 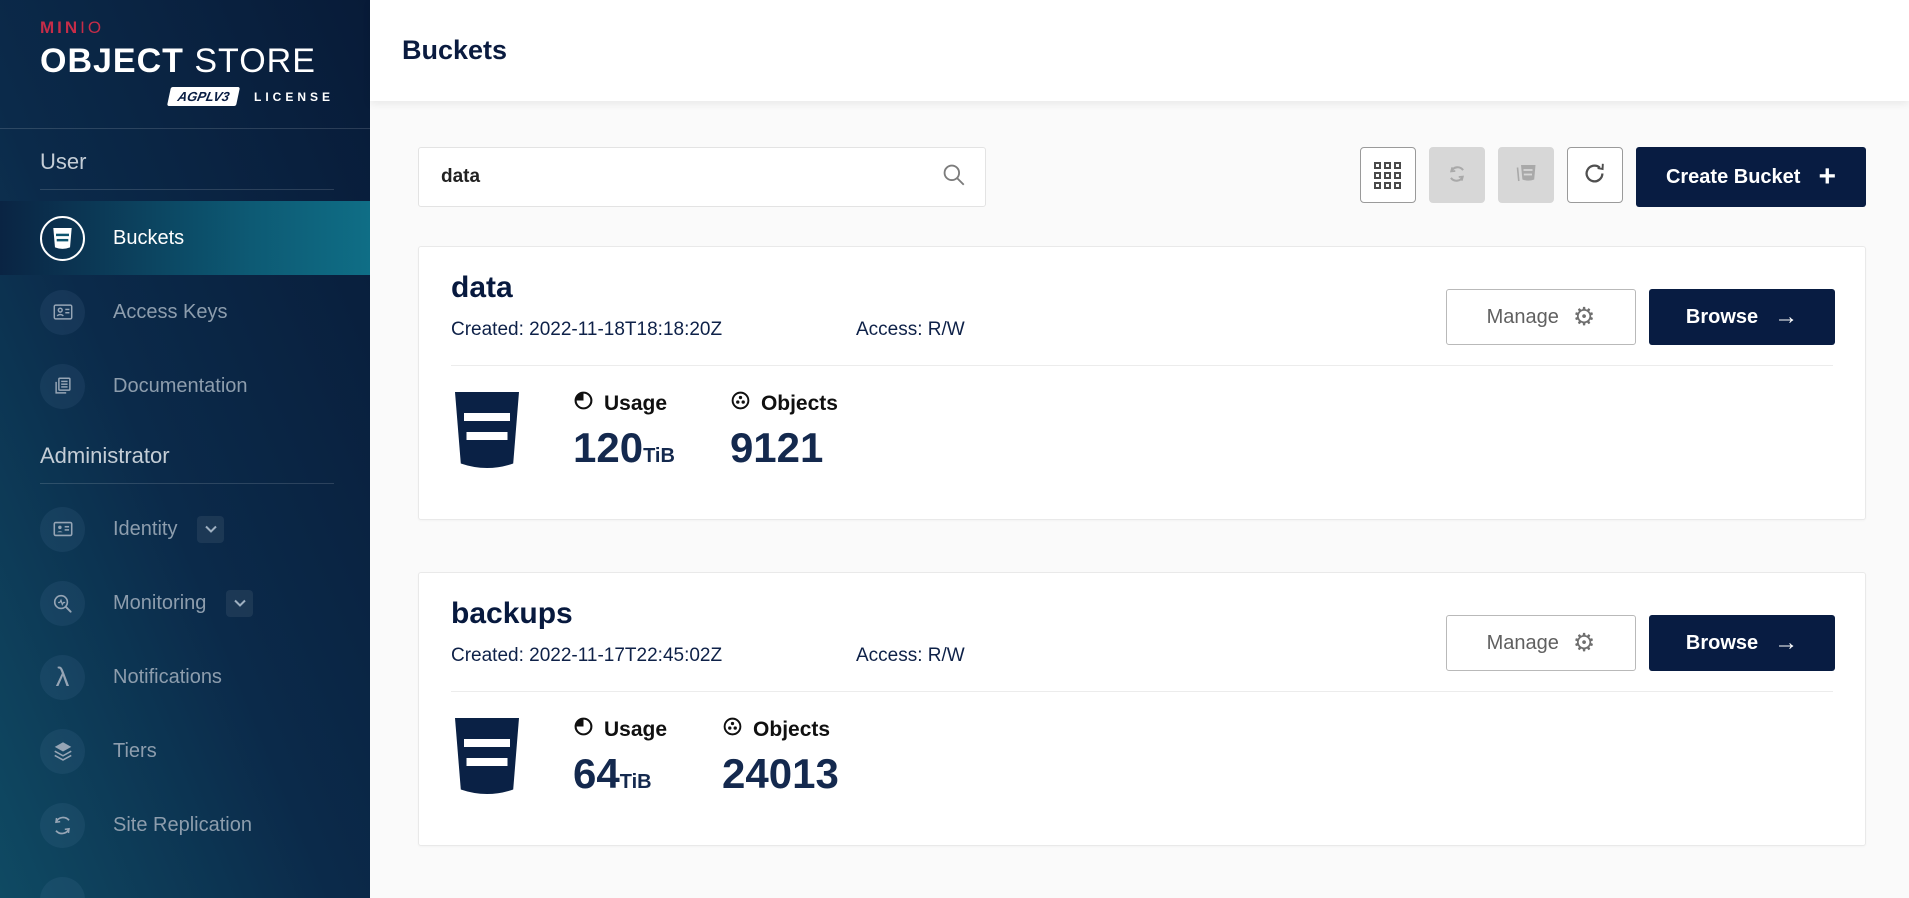 I want to click on page-title: Buckets, so click(x=455, y=50).